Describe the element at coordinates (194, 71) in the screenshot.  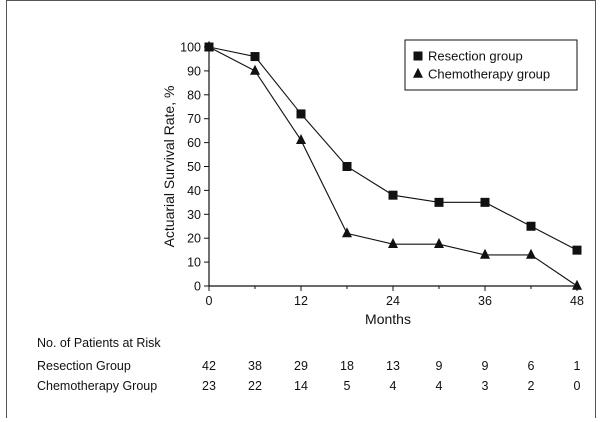
I see `y-tick-label: 90` at that location.